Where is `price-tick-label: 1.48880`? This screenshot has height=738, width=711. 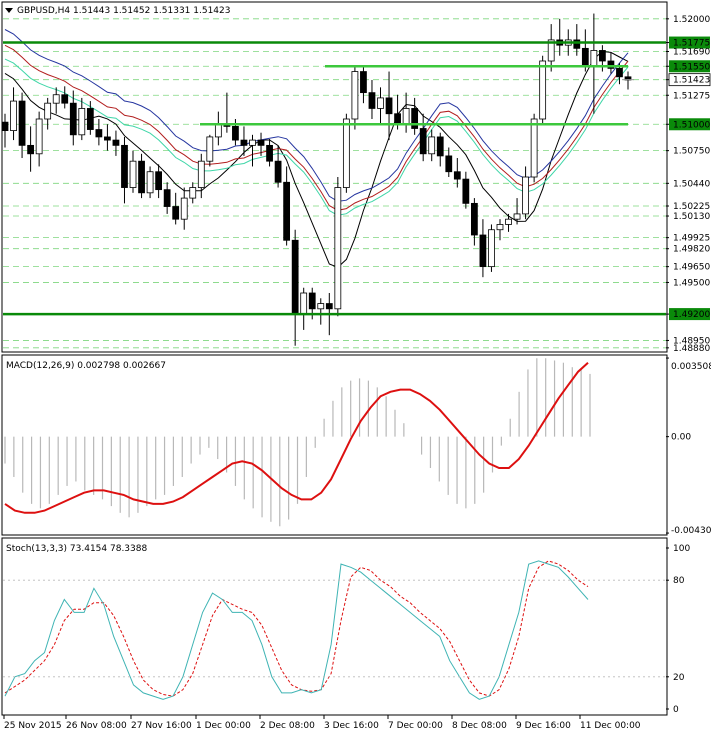 price-tick-label: 1.48880 is located at coordinates (691, 349).